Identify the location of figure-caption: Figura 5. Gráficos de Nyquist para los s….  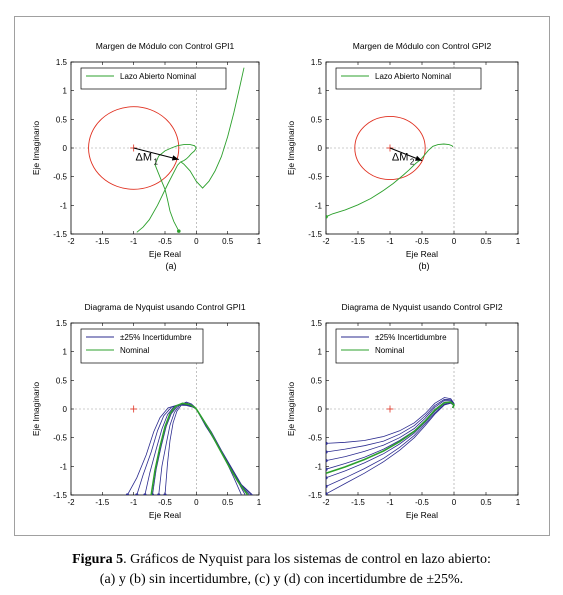
(281, 570).